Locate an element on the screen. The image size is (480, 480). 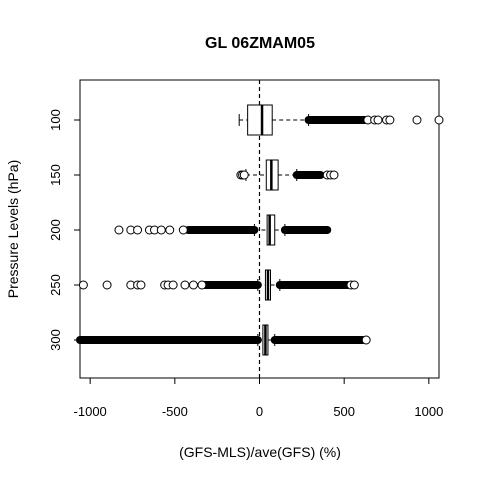
x-tick-label: 500 is located at coordinates (344, 411).